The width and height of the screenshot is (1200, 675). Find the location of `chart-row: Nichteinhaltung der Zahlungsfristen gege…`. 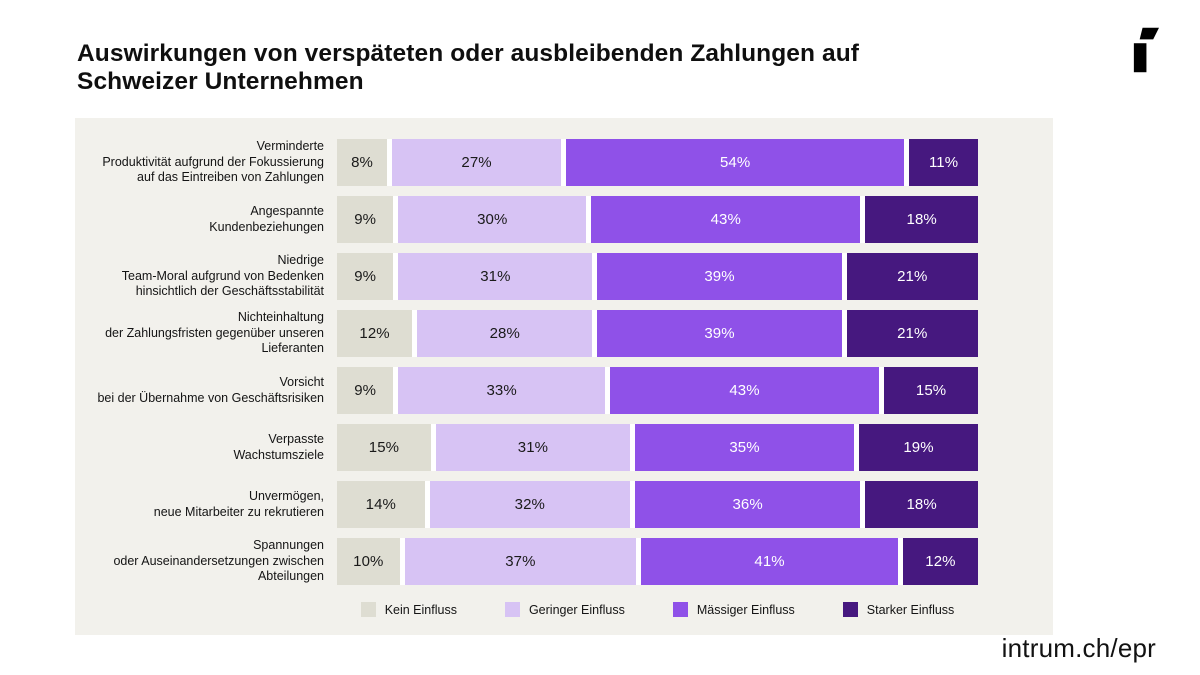

chart-row: Nichteinhaltung der Zahlungsfristen gege… is located at coordinates (532, 333).